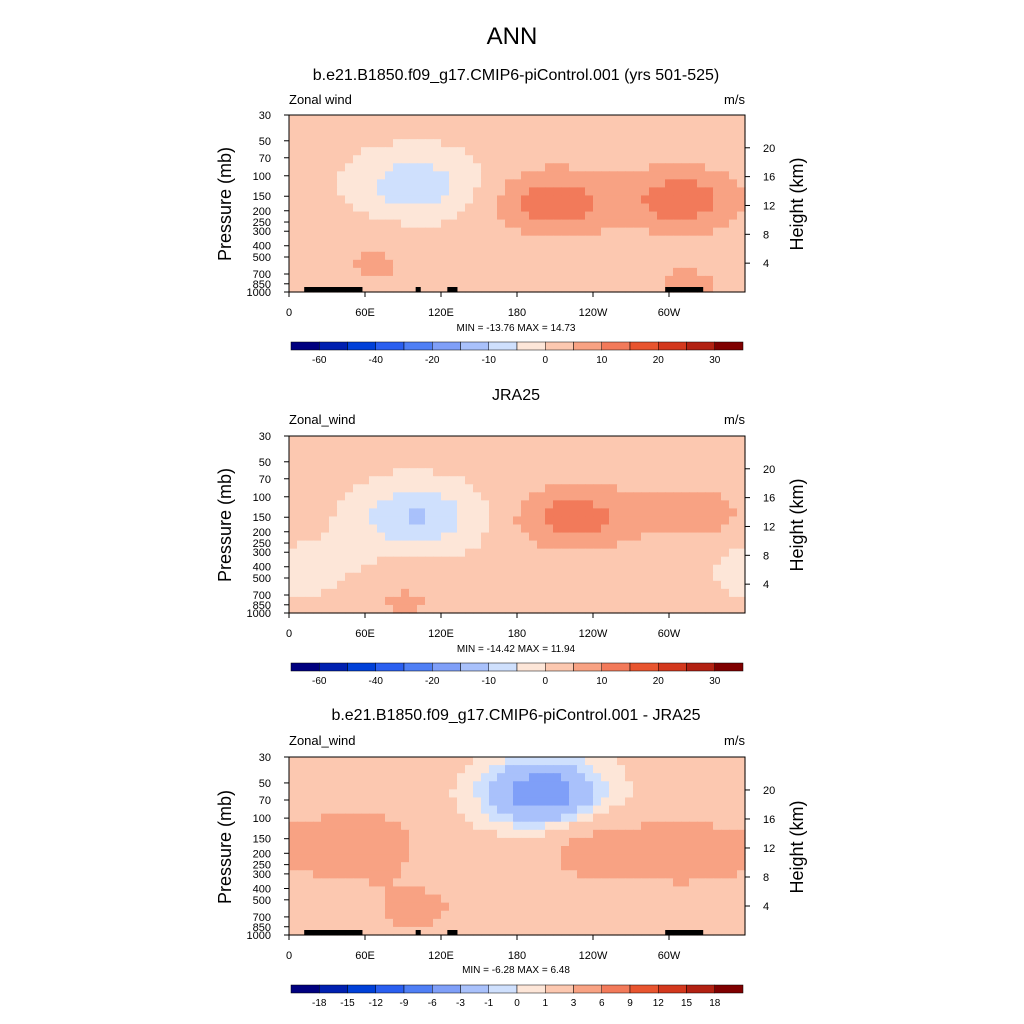 This screenshot has height=1024, width=1024. I want to click on topography-mask, so click(684, 932).